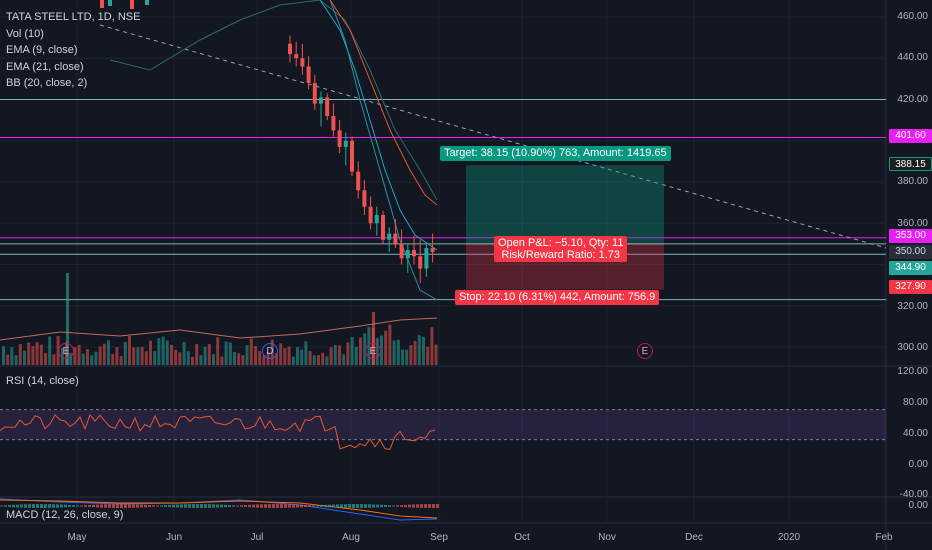 The width and height of the screenshot is (932, 550). Describe the element at coordinates (257, 537) in the screenshot. I see `x-axis-label: Jul` at that location.